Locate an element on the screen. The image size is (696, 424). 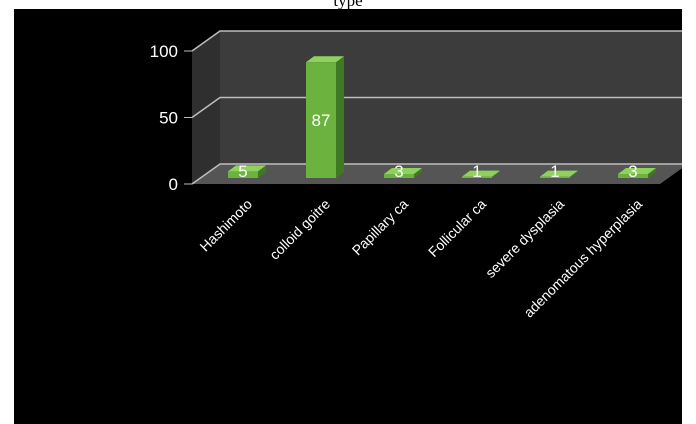
y-tick-label: 0 is located at coordinates (173, 184).